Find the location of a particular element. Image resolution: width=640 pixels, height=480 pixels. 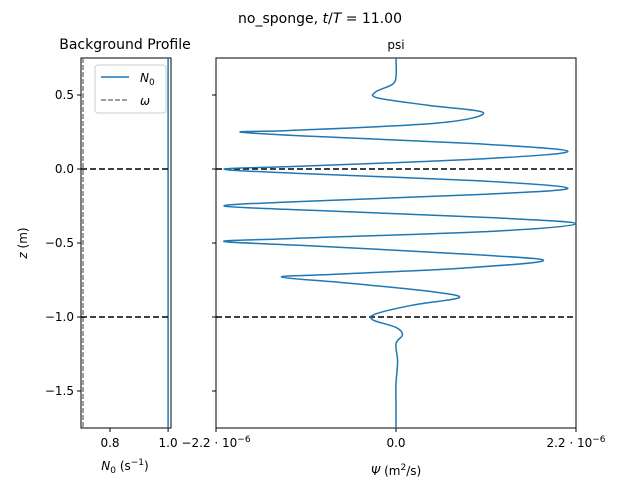

legend: N0 ω is located at coordinates (130, 89).